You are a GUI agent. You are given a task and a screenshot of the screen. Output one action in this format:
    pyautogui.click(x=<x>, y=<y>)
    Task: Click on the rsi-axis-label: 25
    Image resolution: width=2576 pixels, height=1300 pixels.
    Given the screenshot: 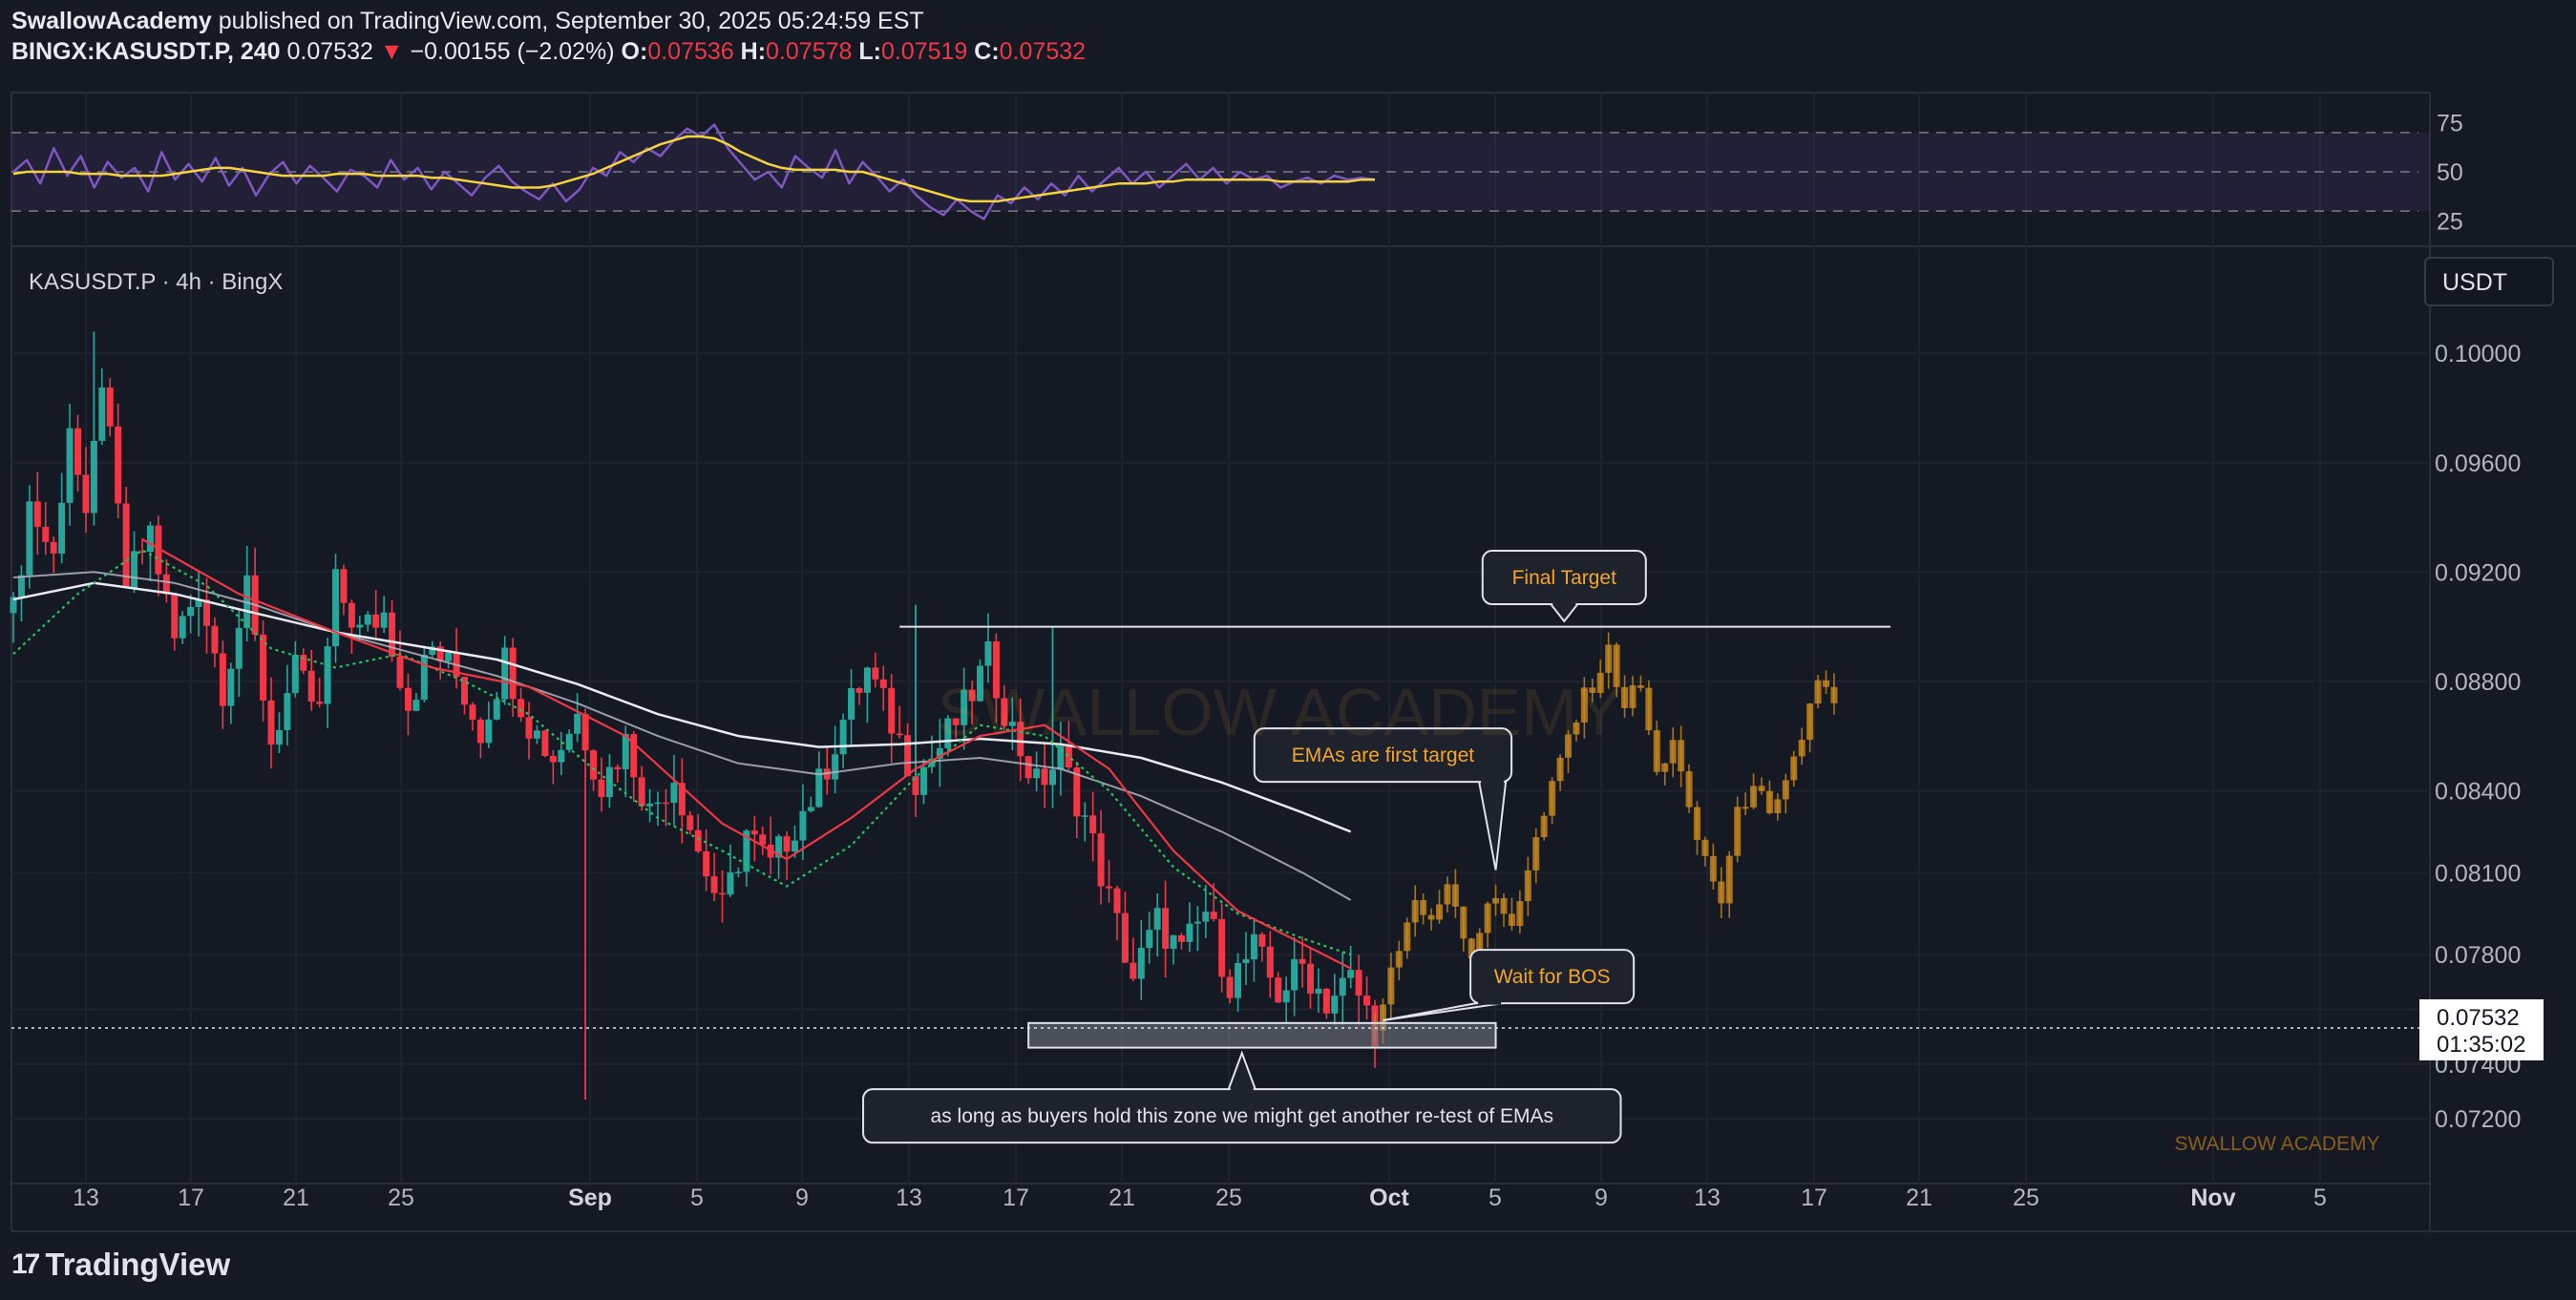 What is the action you would take?
    pyautogui.click(x=2450, y=221)
    